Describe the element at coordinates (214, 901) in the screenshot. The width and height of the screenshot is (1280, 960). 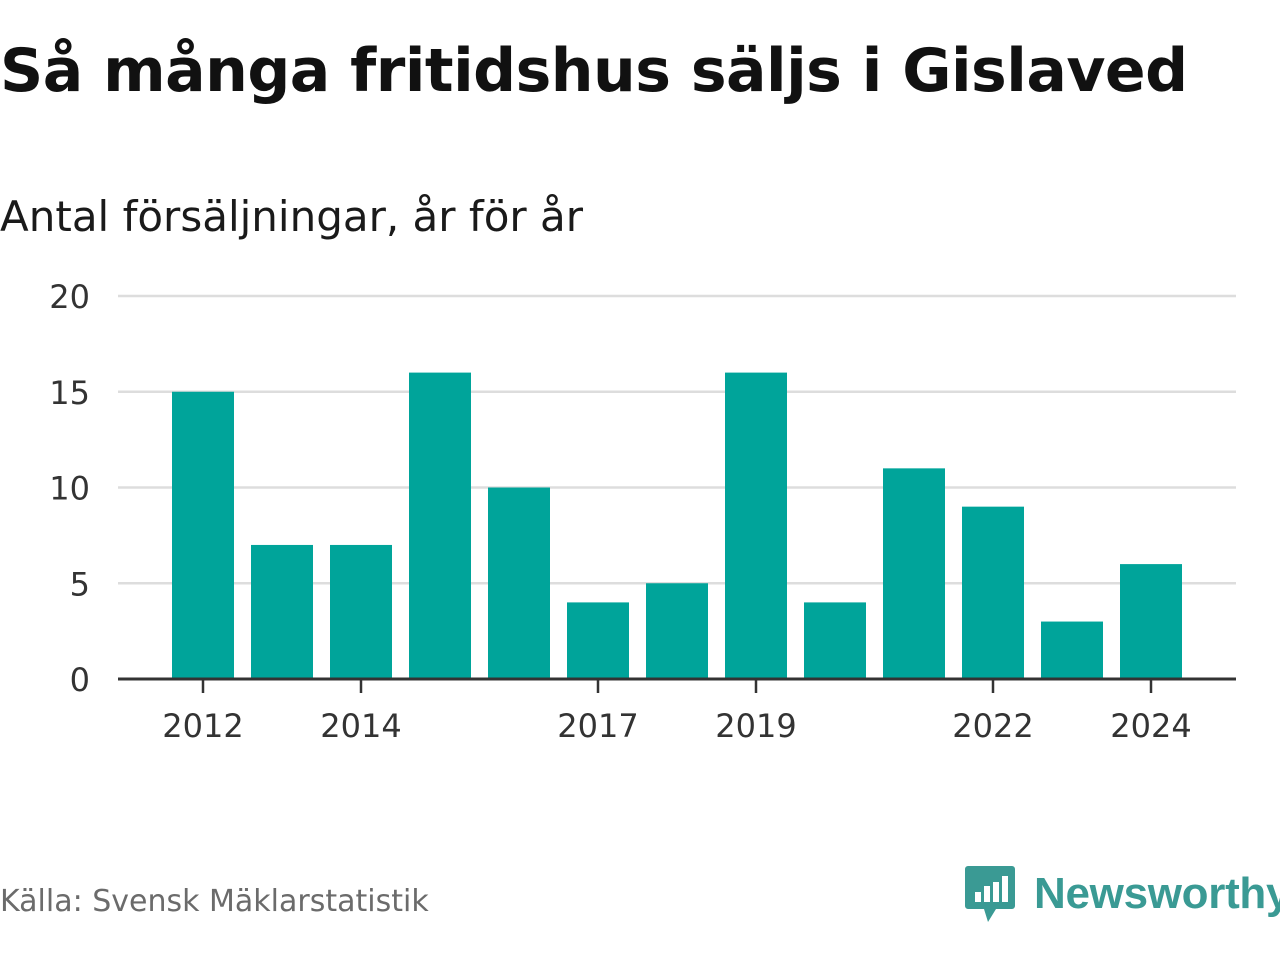
I see `source-note: Källa: Svensk Mäklarstatistik` at that location.